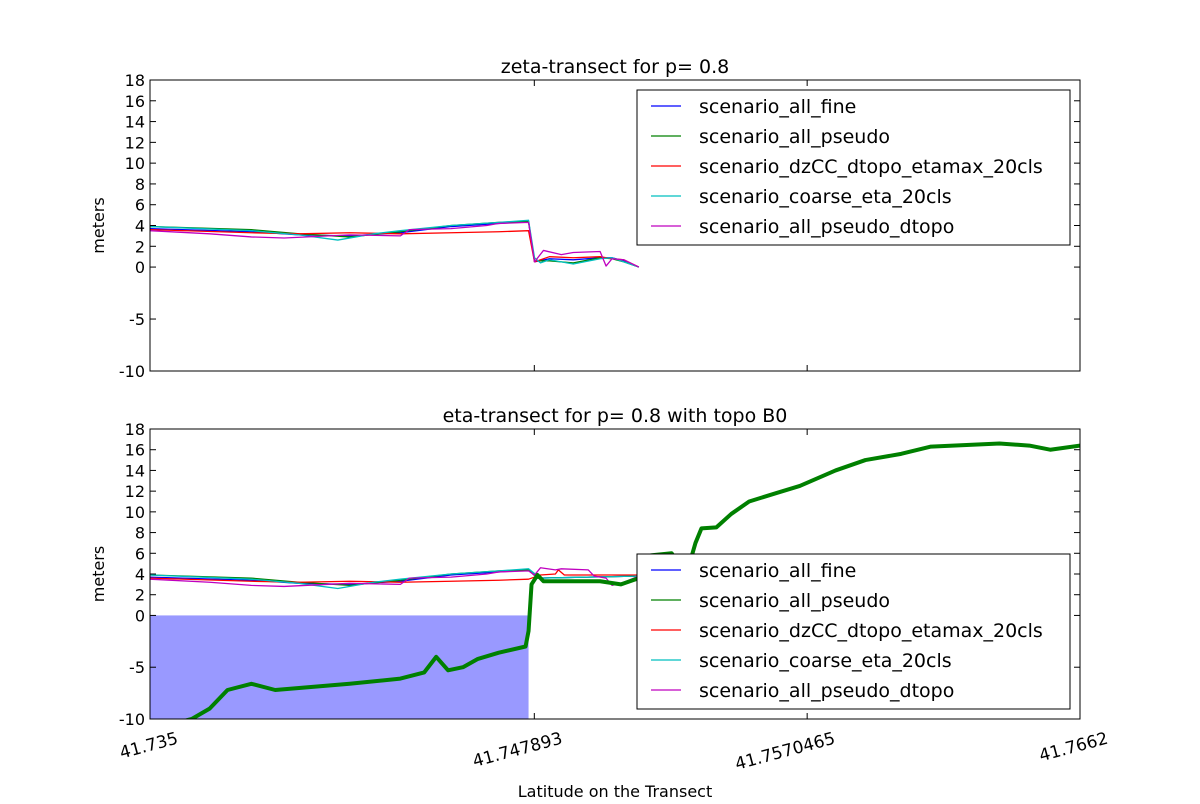 This screenshot has height=804, width=1200. Describe the element at coordinates (615, 791) in the screenshot. I see `x-axis-label: Latitude on the Transect` at that location.